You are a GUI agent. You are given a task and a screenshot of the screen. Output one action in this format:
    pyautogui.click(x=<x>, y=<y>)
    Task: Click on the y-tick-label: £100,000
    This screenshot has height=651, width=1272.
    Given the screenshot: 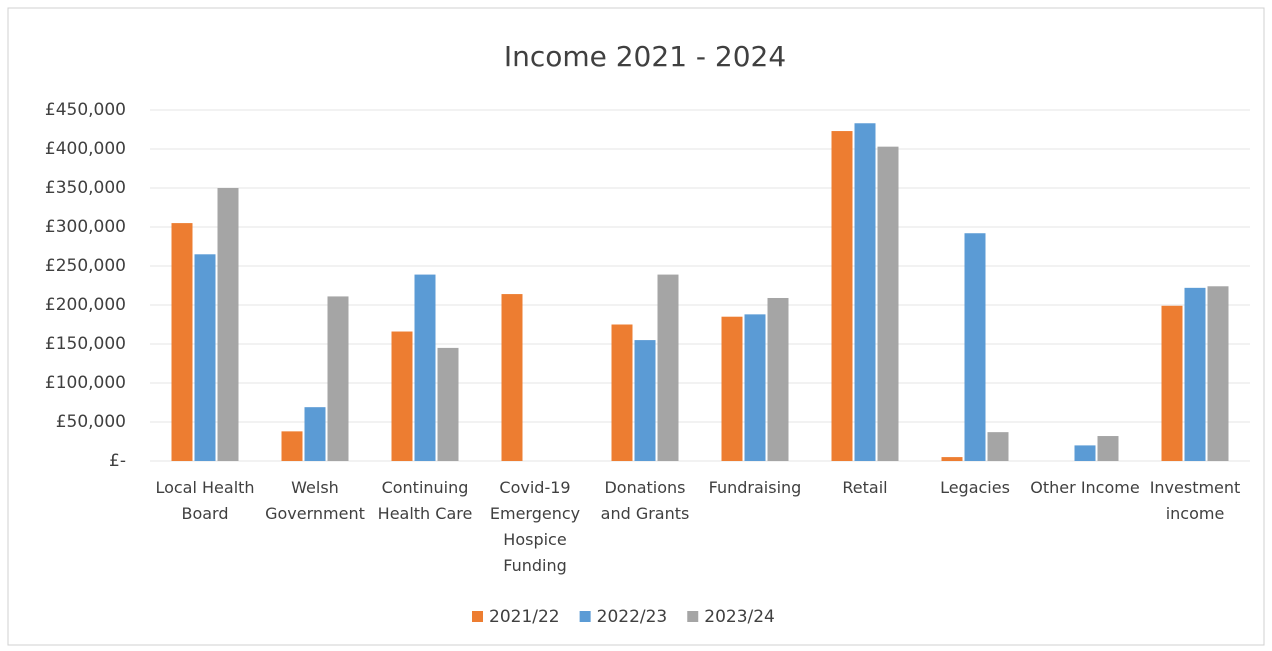 What is the action you would take?
    pyautogui.click(x=85, y=383)
    